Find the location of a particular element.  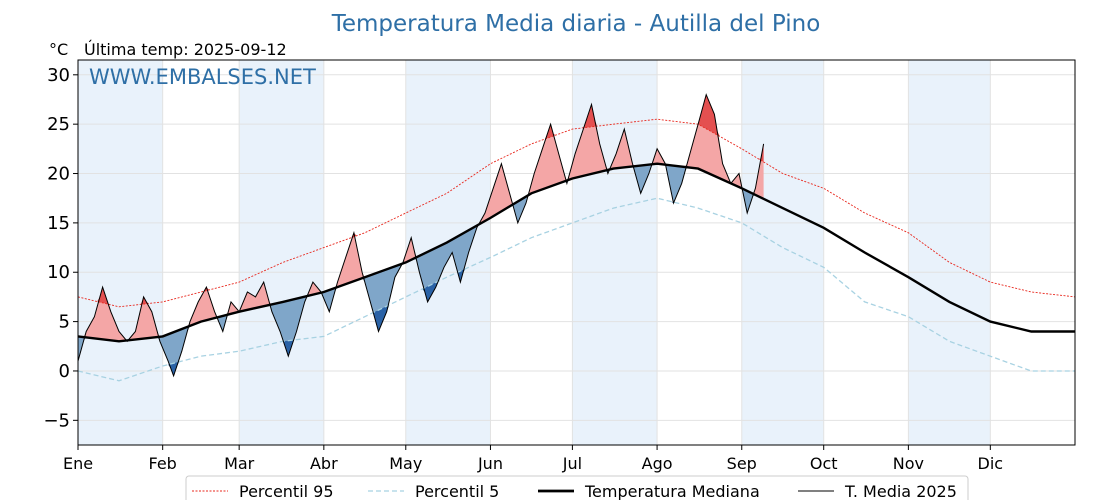

y-tick-label: −5 is located at coordinates (56, 420).